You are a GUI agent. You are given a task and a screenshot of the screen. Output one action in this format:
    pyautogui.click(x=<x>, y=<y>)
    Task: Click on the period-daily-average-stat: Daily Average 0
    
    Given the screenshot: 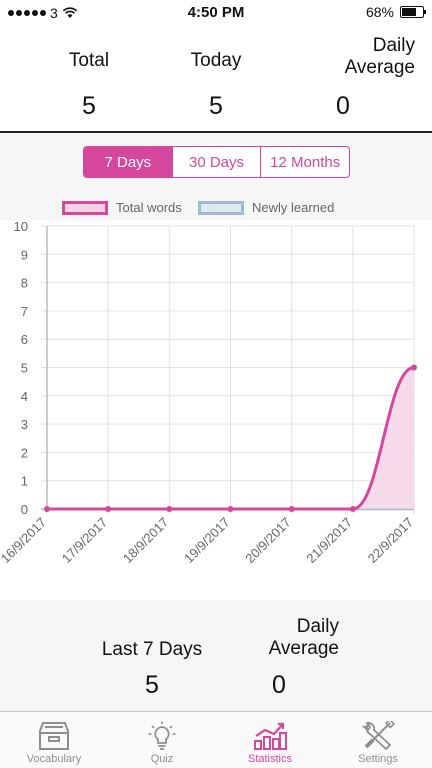 What is the action you would take?
    pyautogui.click(x=279, y=657)
    